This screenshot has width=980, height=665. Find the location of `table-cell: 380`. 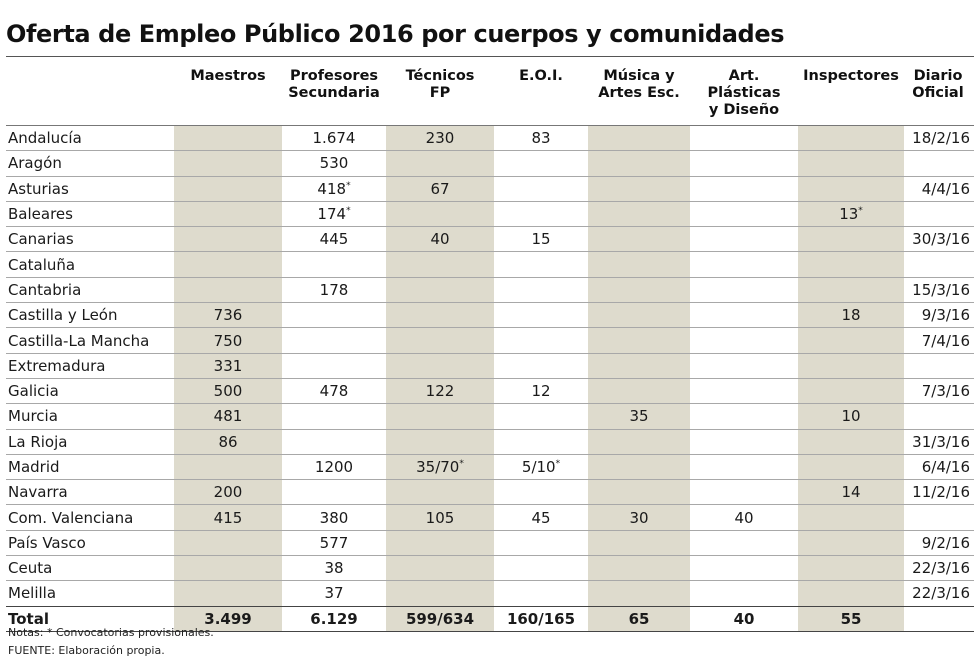

table-cell: 380 is located at coordinates (334, 517).